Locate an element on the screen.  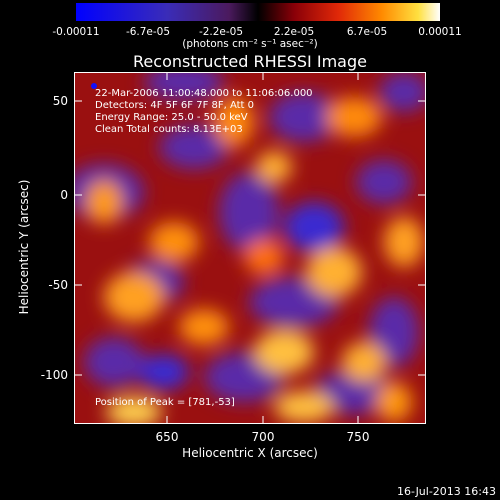
peak-marker is located at coordinates (94, 86).